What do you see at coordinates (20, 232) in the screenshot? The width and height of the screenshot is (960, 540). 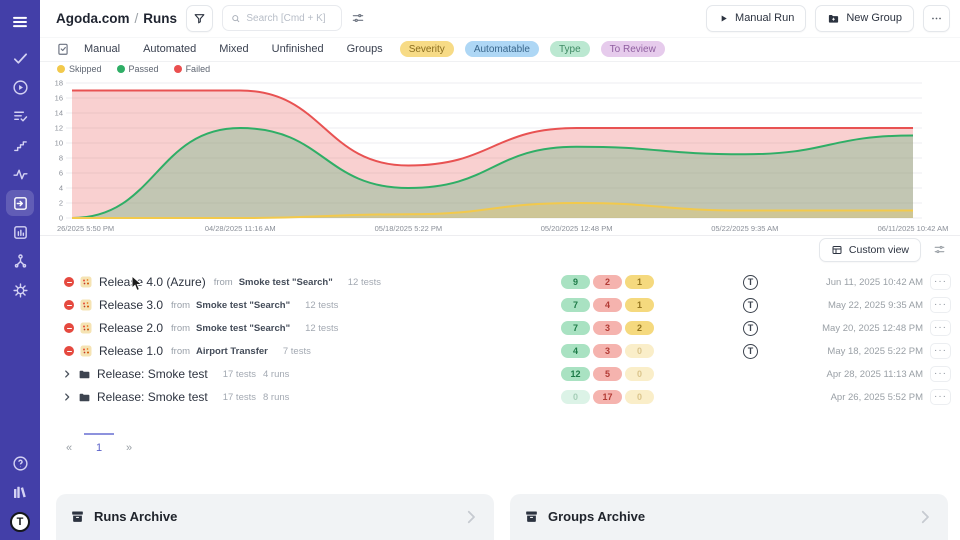 I see `sidebar-item-reports` at bounding box center [20, 232].